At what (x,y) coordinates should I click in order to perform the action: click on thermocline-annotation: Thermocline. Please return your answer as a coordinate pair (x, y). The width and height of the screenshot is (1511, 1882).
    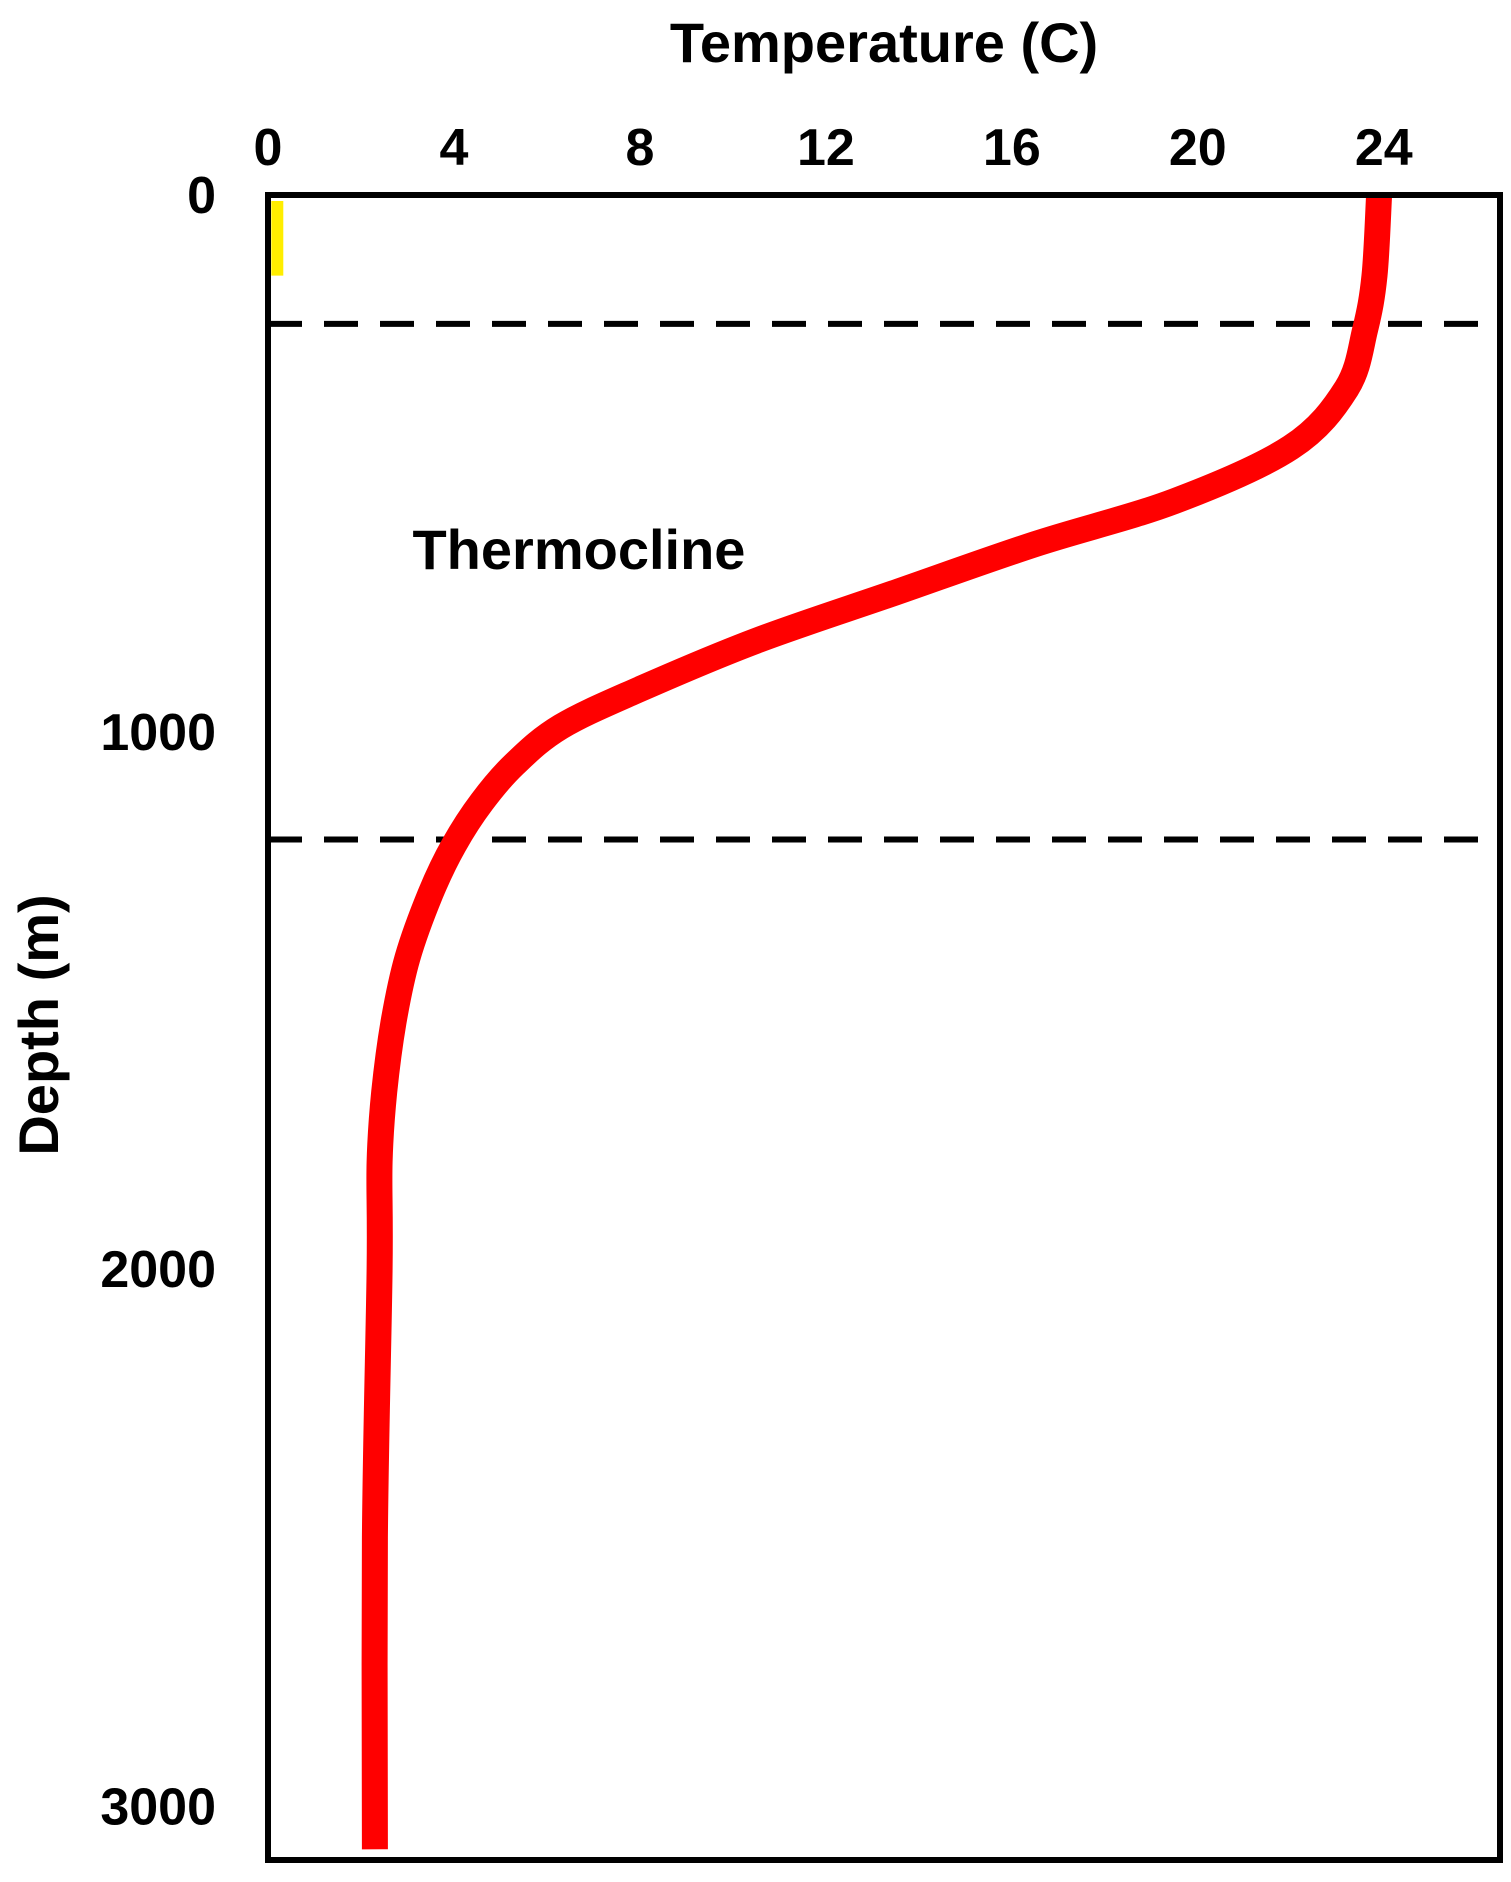
    Looking at the image, I should click on (578, 549).